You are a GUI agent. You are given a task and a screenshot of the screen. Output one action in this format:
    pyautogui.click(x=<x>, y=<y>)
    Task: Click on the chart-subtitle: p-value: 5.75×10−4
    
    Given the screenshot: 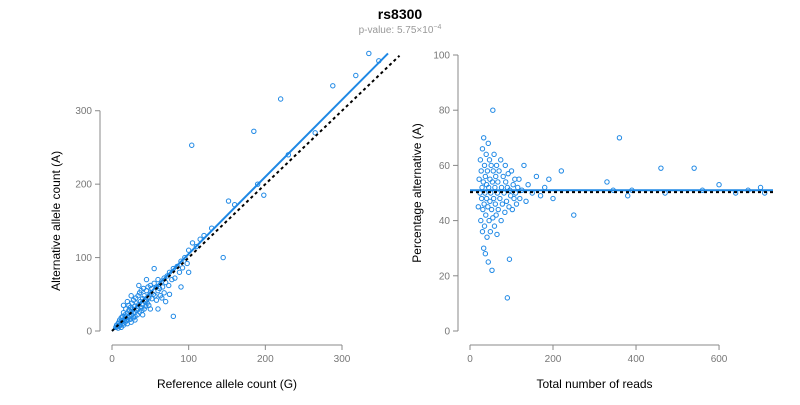 What is the action you would take?
    pyautogui.click(x=400, y=30)
    